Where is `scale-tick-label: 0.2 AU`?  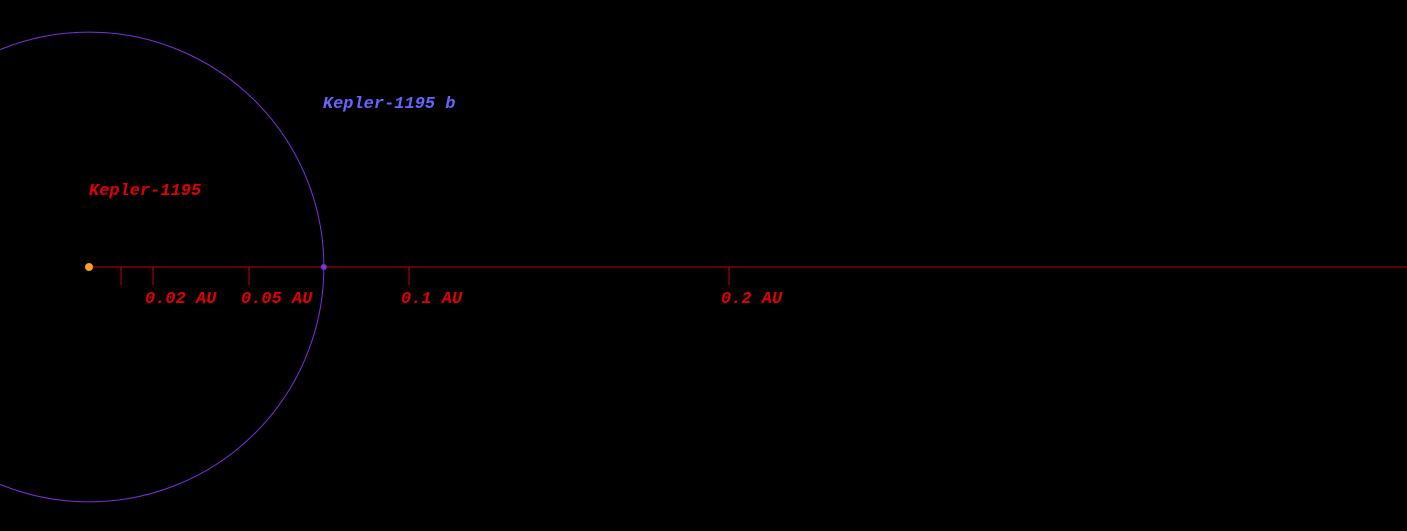
scale-tick-label: 0.2 AU is located at coordinates (752, 299).